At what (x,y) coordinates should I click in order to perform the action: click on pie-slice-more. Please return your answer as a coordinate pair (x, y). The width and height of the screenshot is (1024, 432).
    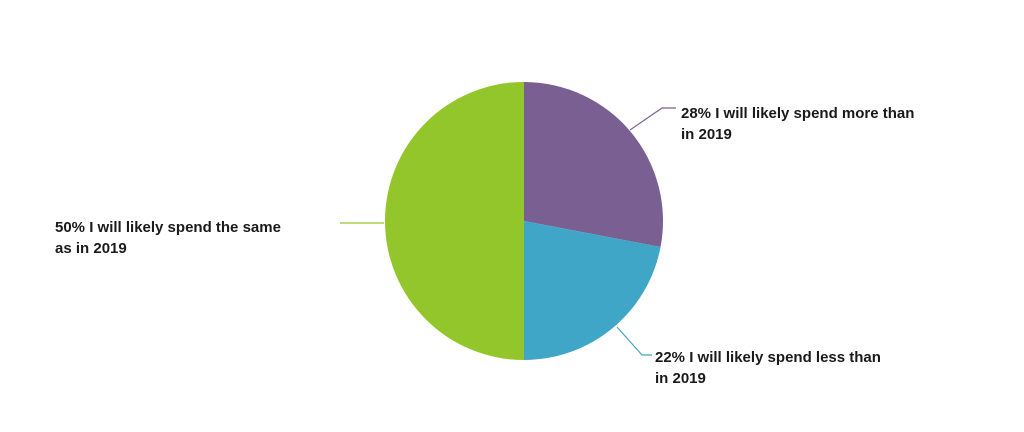
    Looking at the image, I should click on (594, 165).